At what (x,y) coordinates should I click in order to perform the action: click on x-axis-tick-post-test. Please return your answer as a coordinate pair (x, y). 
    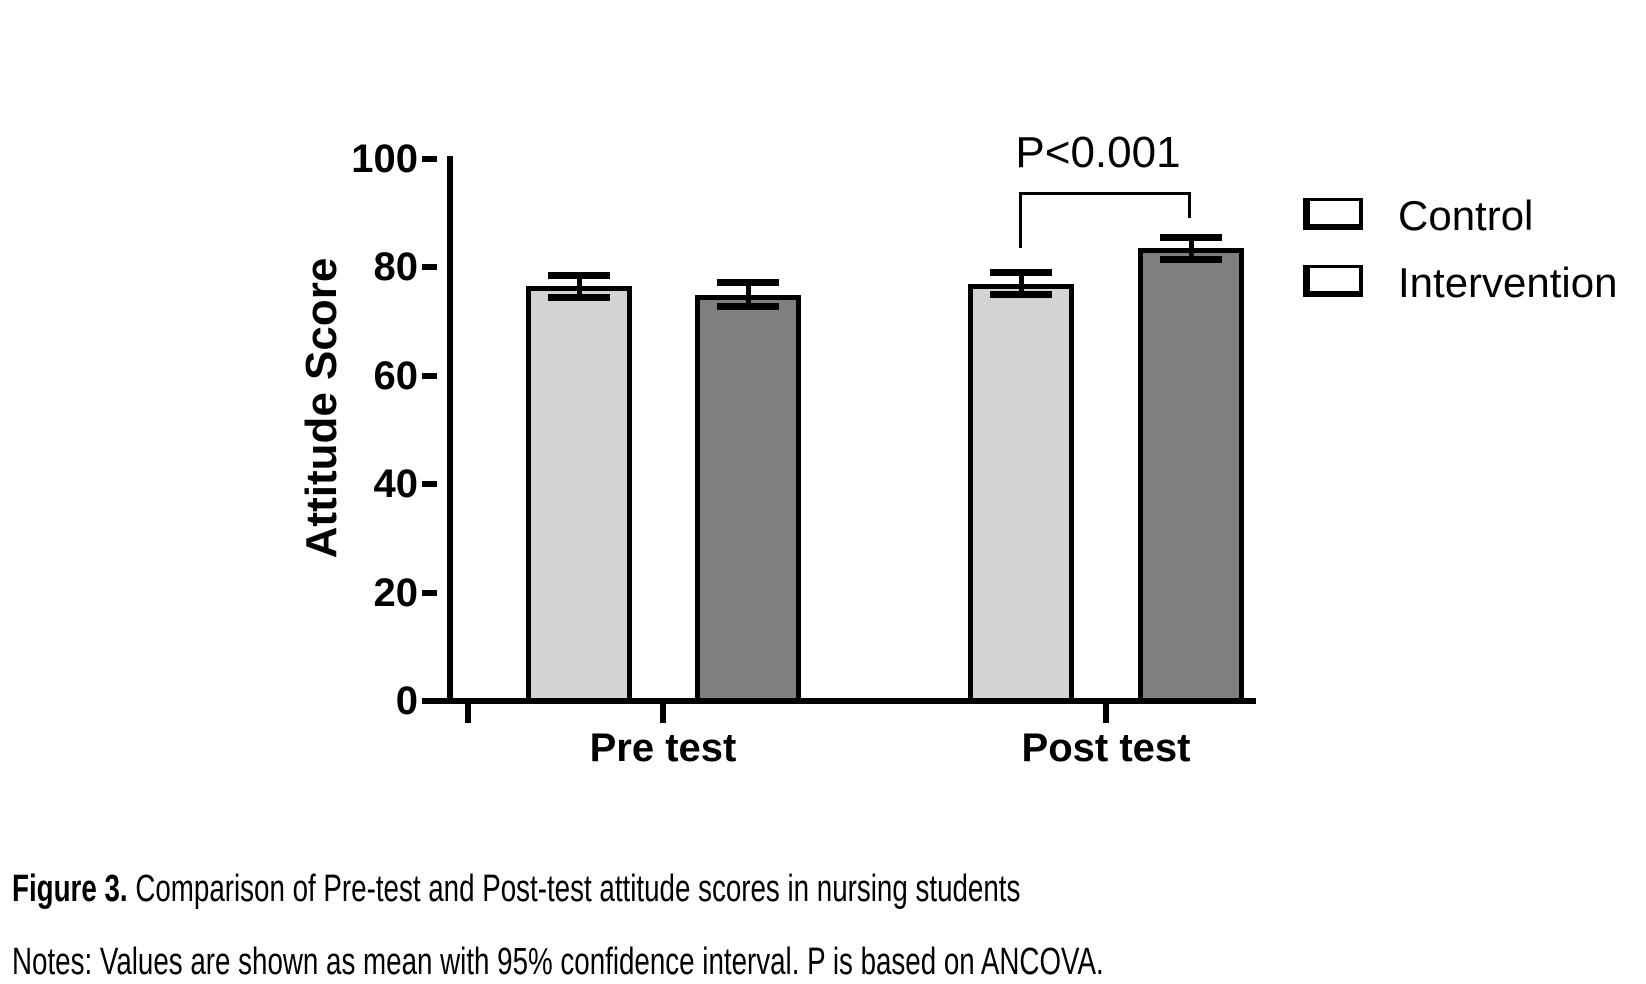
    Looking at the image, I should click on (1106, 713).